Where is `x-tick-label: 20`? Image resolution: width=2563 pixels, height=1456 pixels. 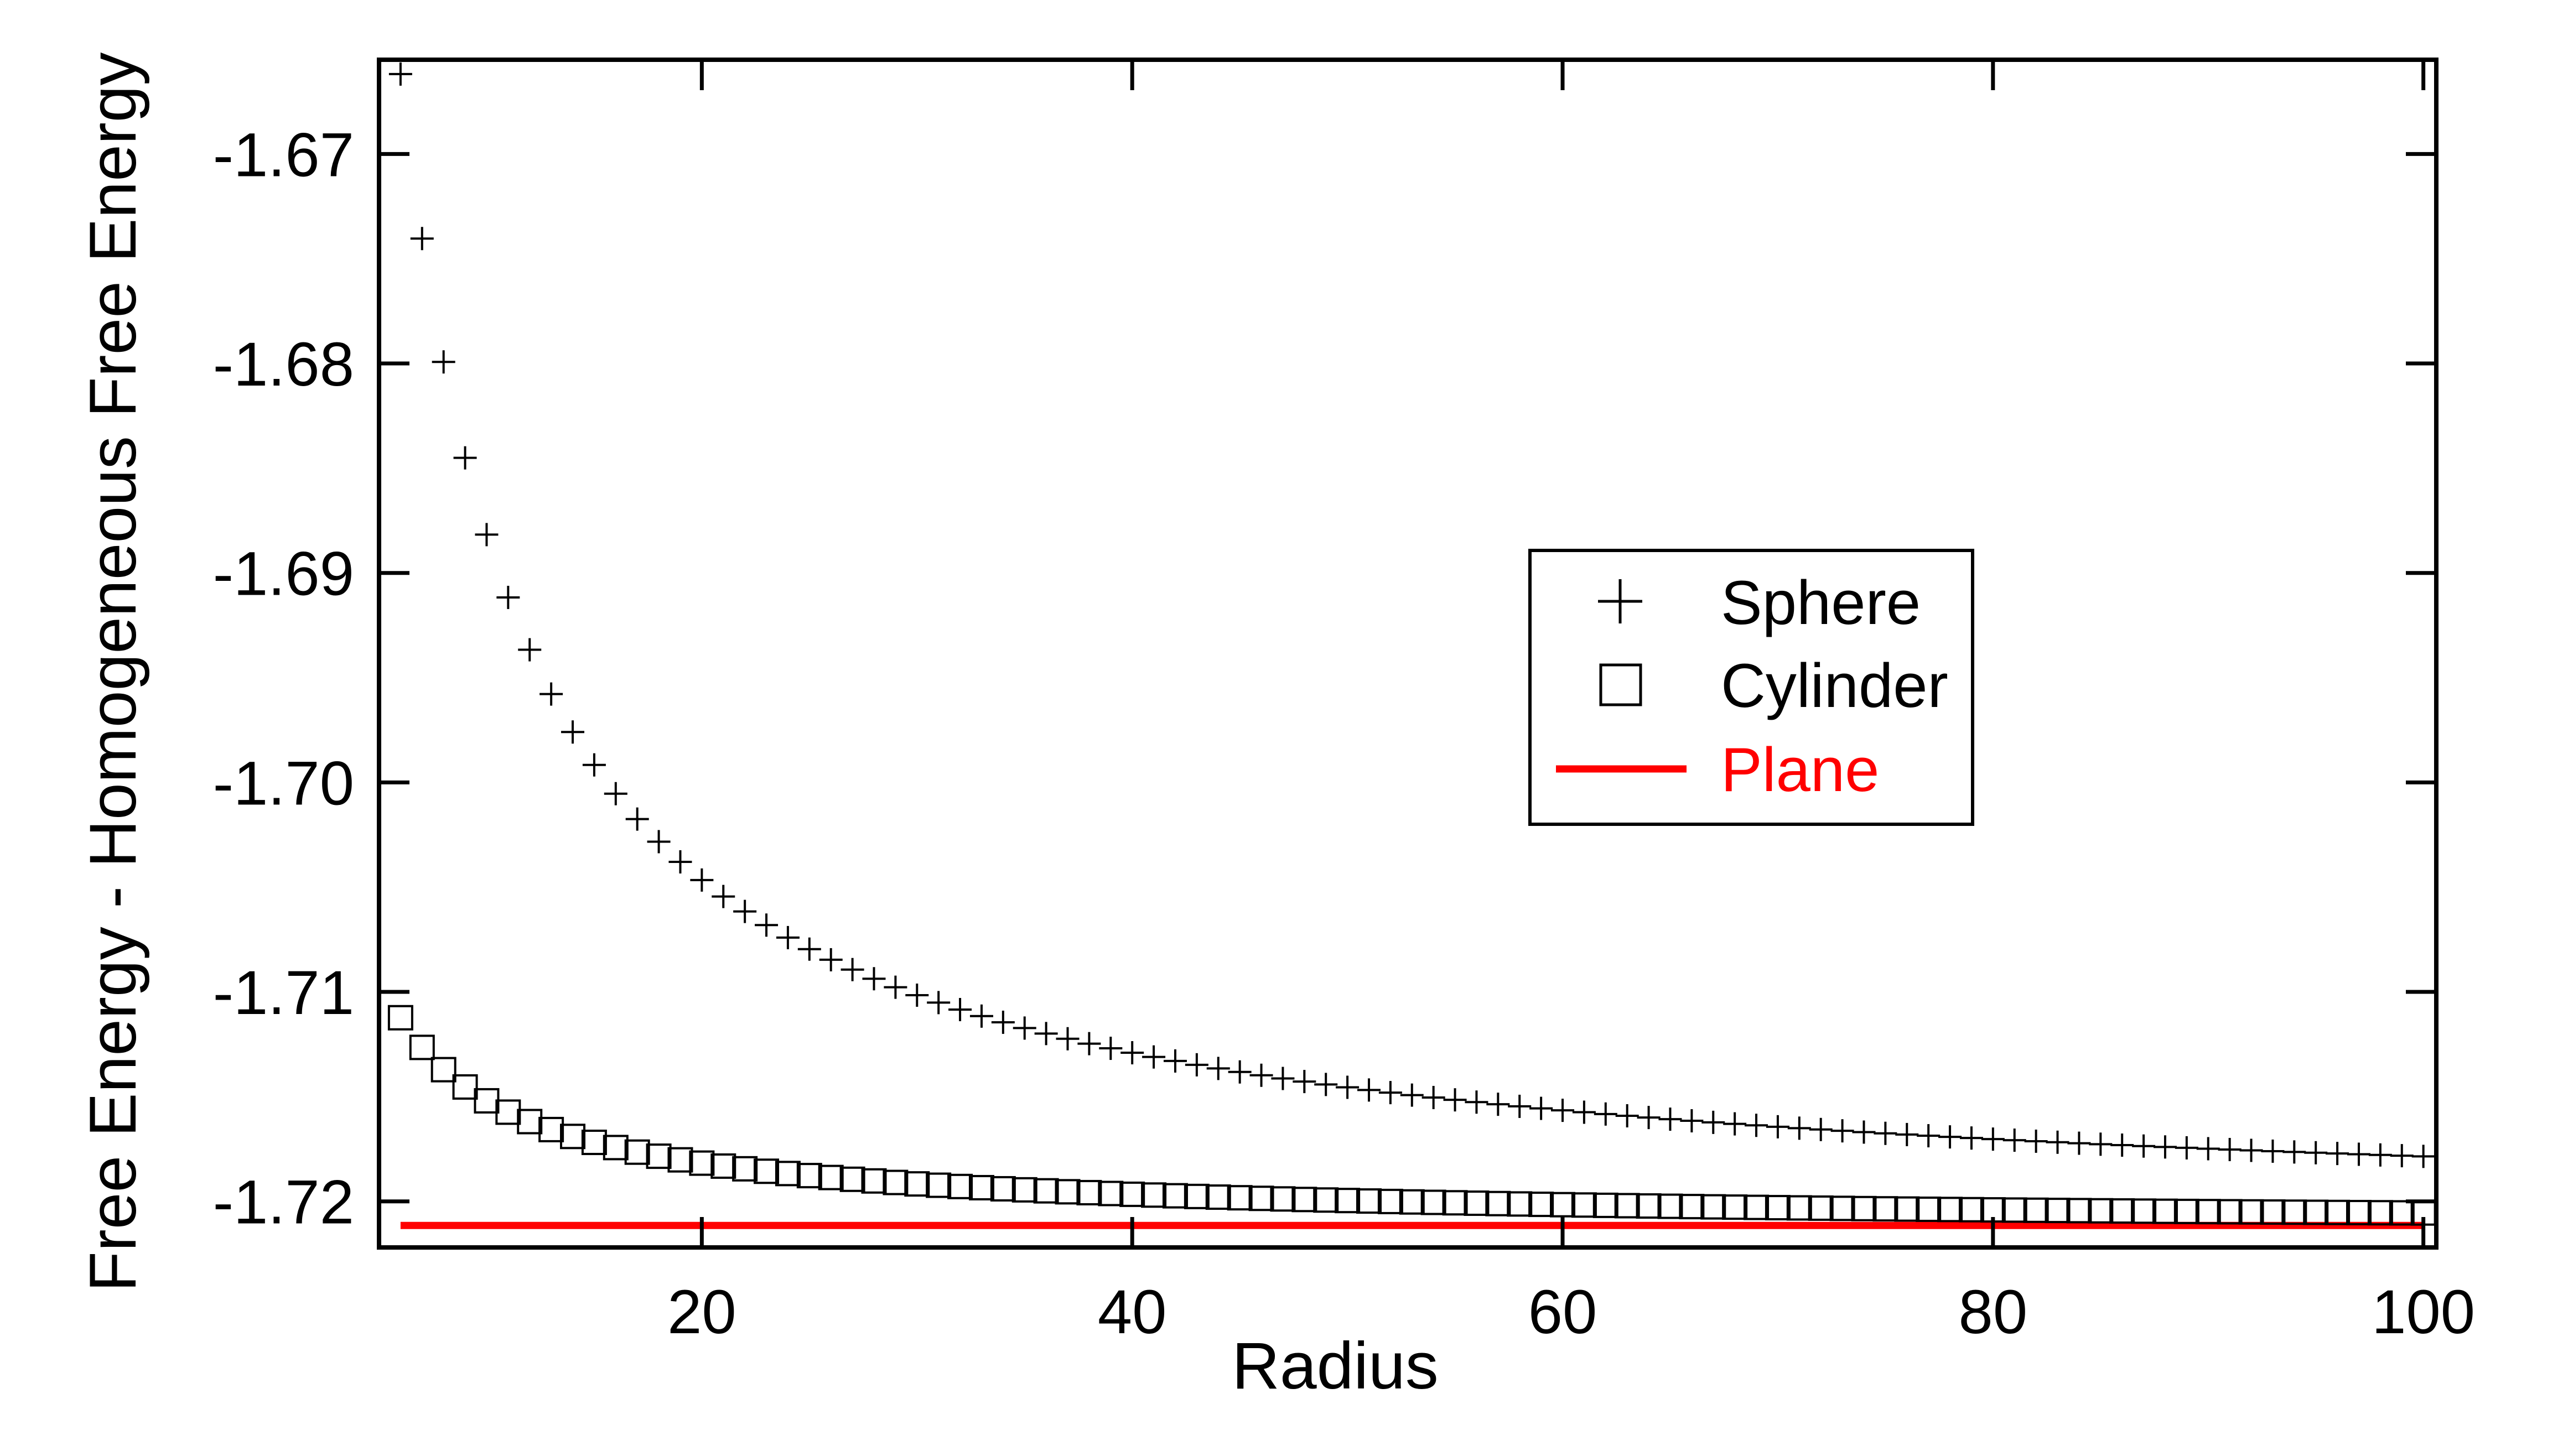 x-tick-label: 20 is located at coordinates (701, 1311).